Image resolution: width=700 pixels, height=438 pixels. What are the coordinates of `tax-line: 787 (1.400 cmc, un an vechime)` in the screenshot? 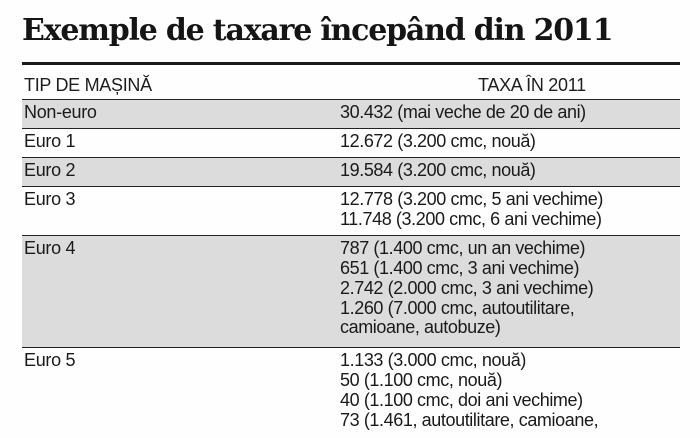 It's located at (463, 248).